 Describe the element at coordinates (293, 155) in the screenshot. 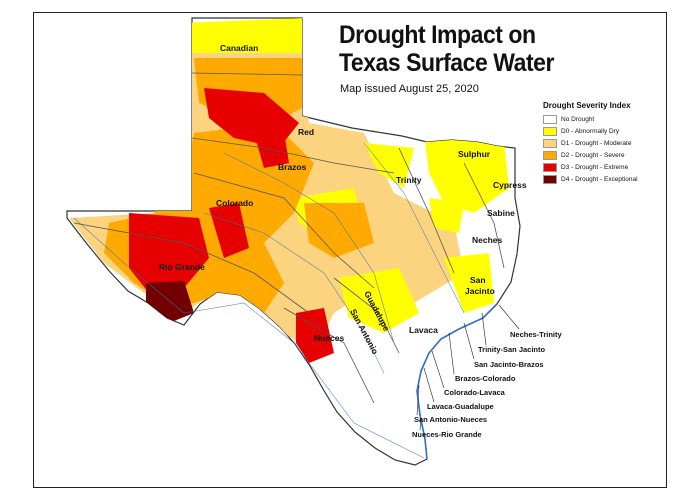

I see `boundary-red-brazos` at that location.